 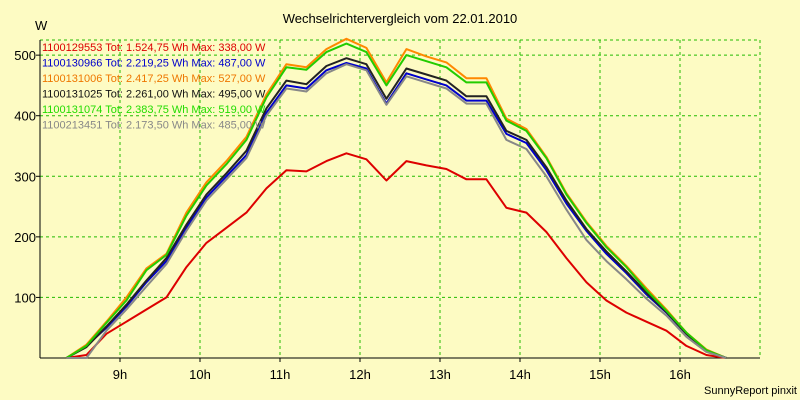 What do you see at coordinates (400, 18) in the screenshot?
I see `chart-title: Wechselrichtervergleich vom 22.01.2010` at bounding box center [400, 18].